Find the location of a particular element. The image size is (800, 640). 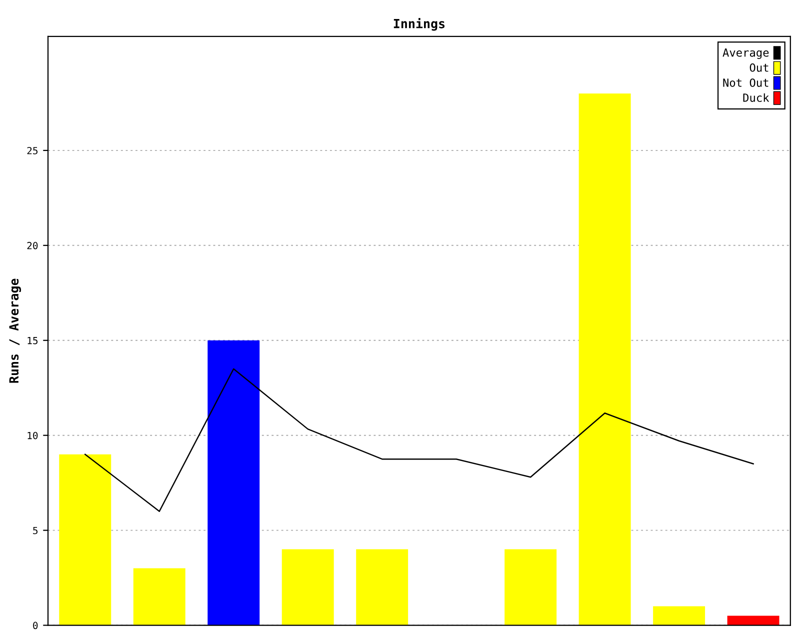

legend-label: Not Out is located at coordinates (745, 82).